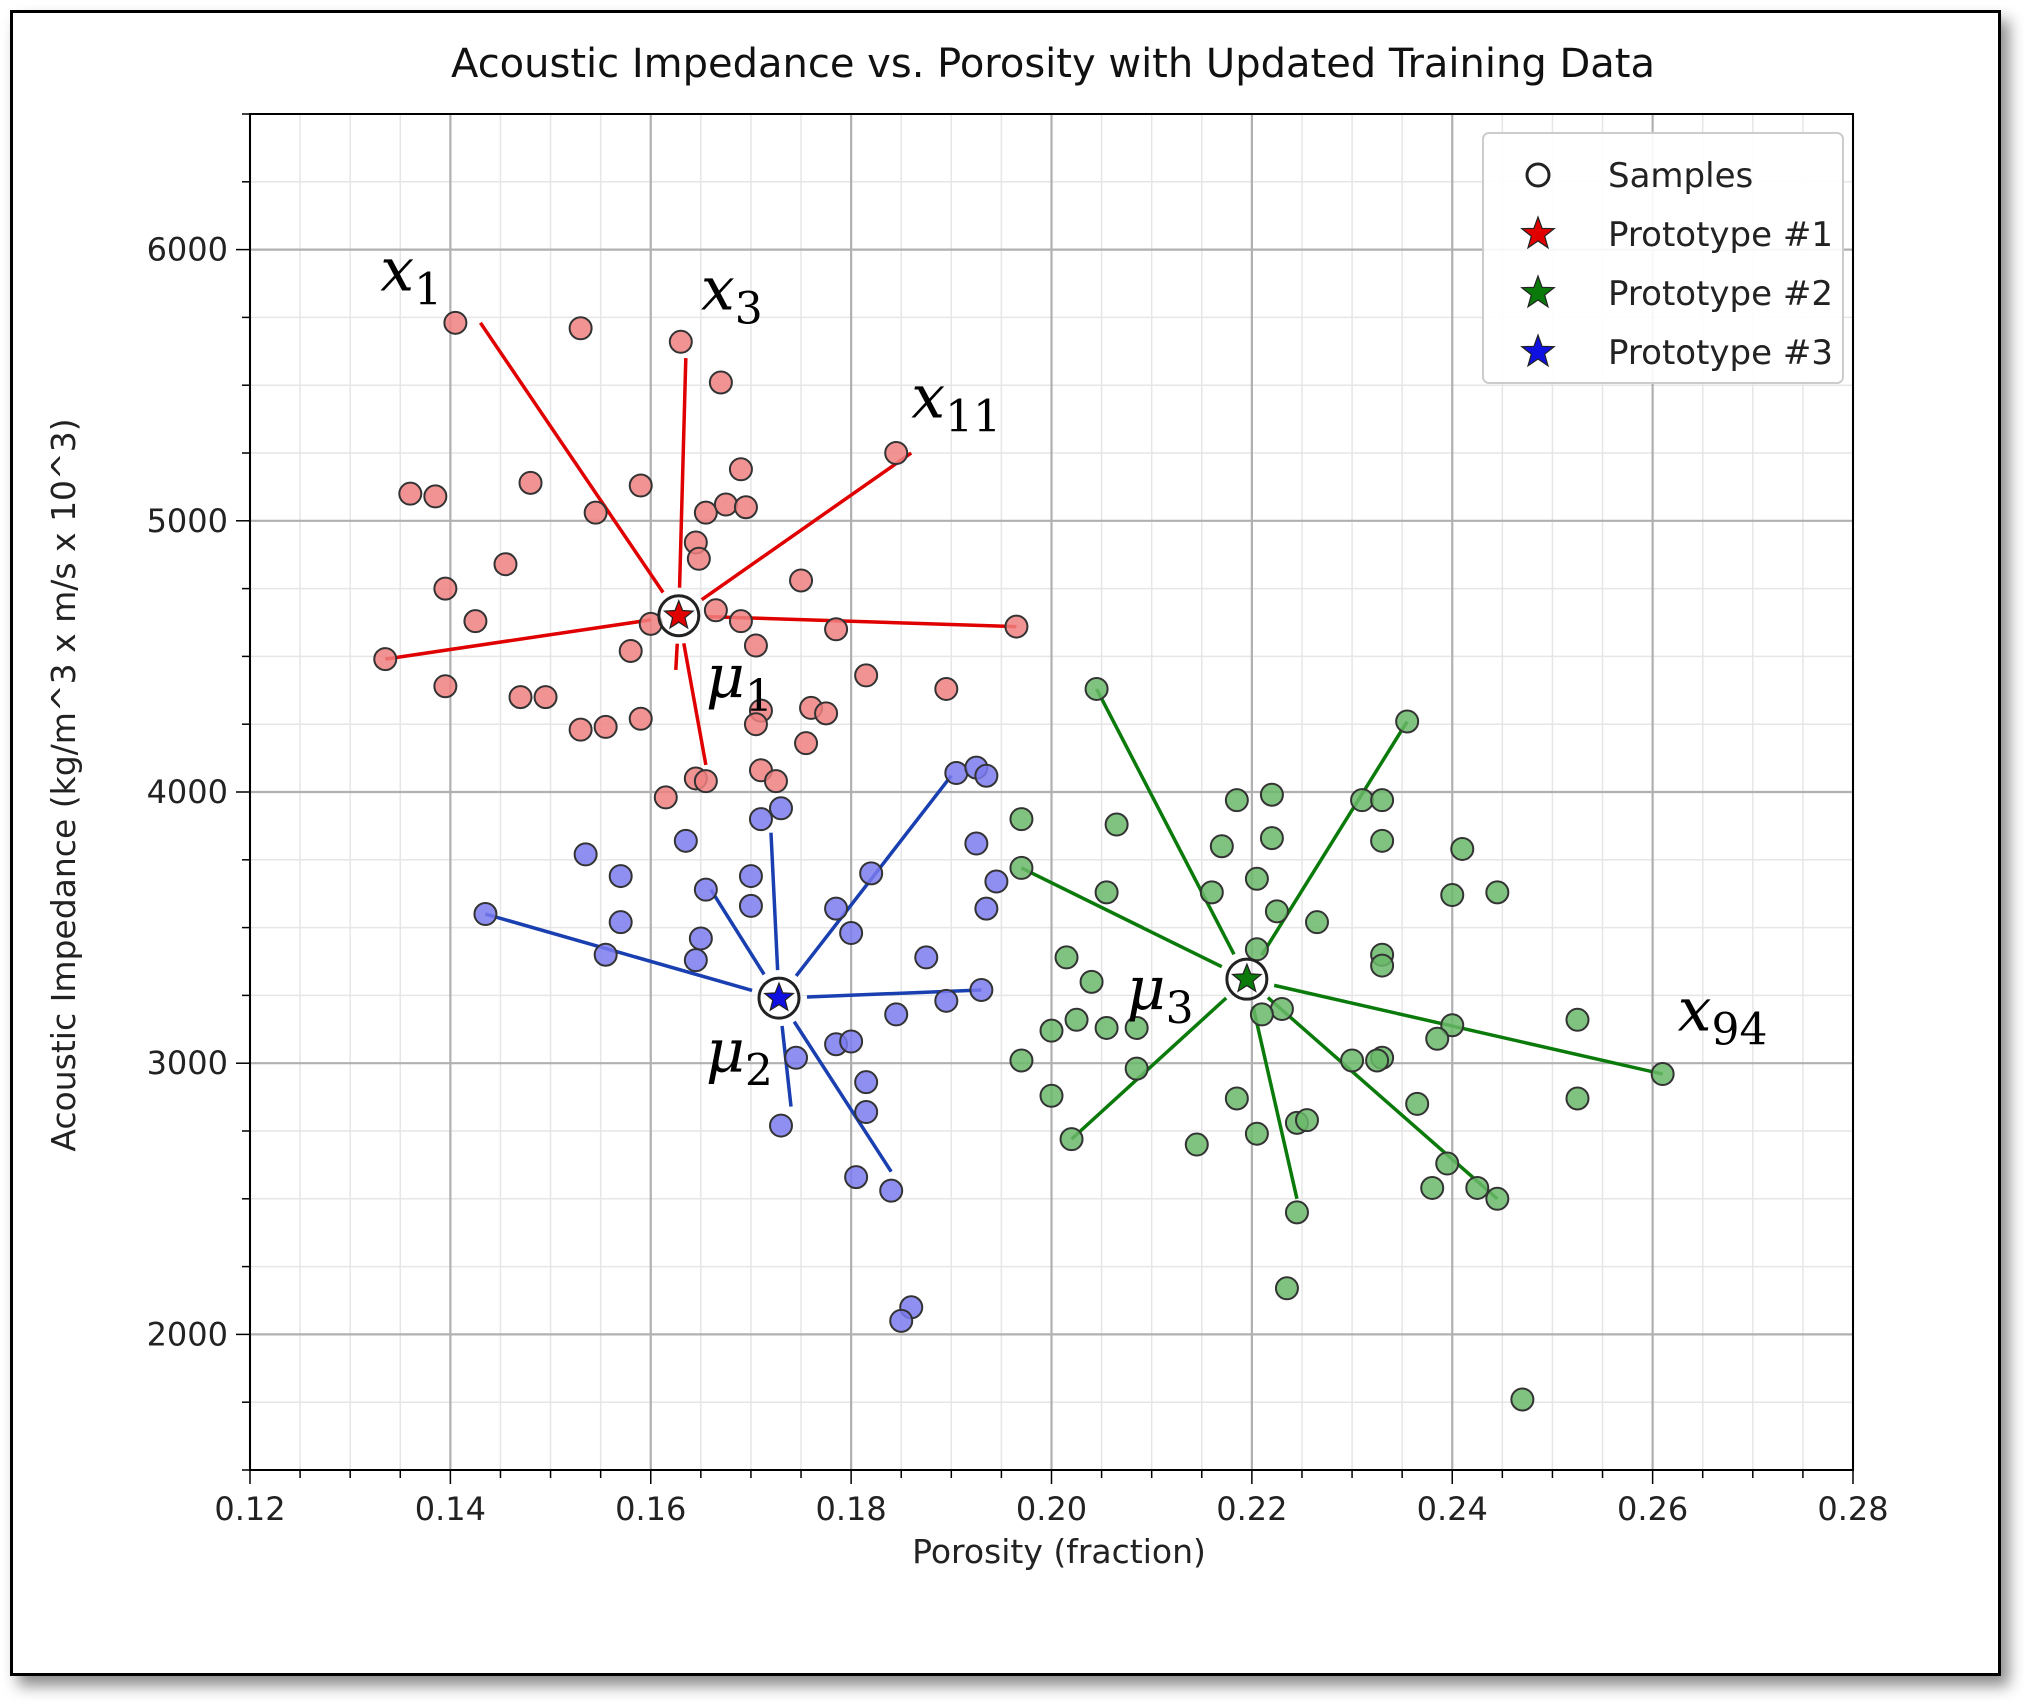 The height and width of the screenshot is (1701, 2024). What do you see at coordinates (450, 1509) in the screenshot?
I see `x-tick-label: 0.14` at bounding box center [450, 1509].